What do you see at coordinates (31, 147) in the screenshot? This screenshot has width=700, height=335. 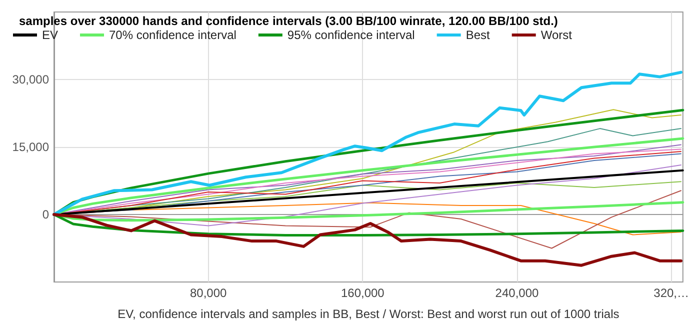 I see `y-tick-label: 15,000` at bounding box center [31, 147].